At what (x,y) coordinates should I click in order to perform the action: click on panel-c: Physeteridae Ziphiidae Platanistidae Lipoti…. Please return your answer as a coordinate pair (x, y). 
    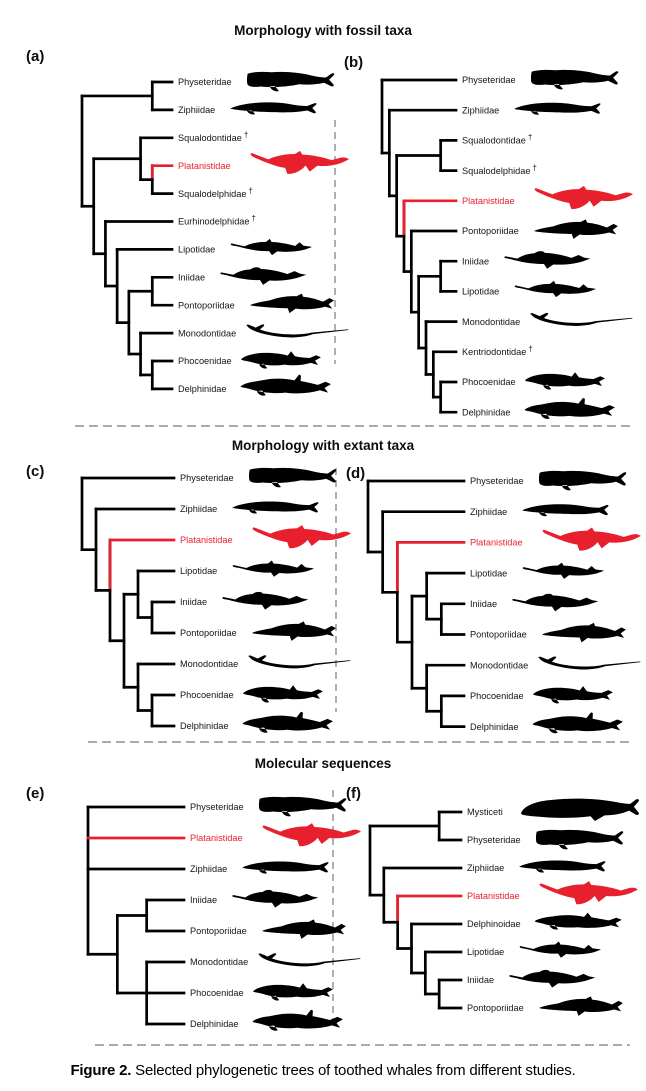
    Looking at the image, I should click on (215, 600).